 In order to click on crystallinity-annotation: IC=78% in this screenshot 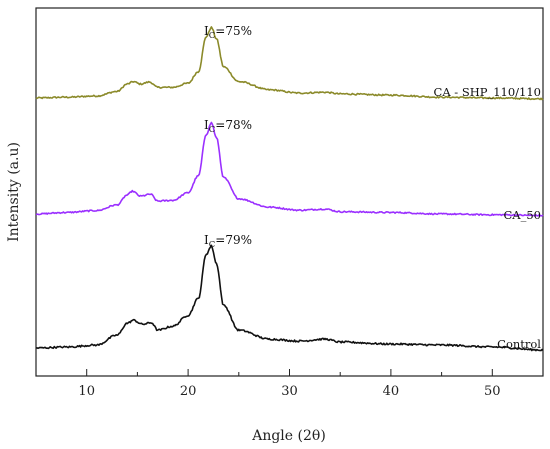, I will do `click(228, 126)`.